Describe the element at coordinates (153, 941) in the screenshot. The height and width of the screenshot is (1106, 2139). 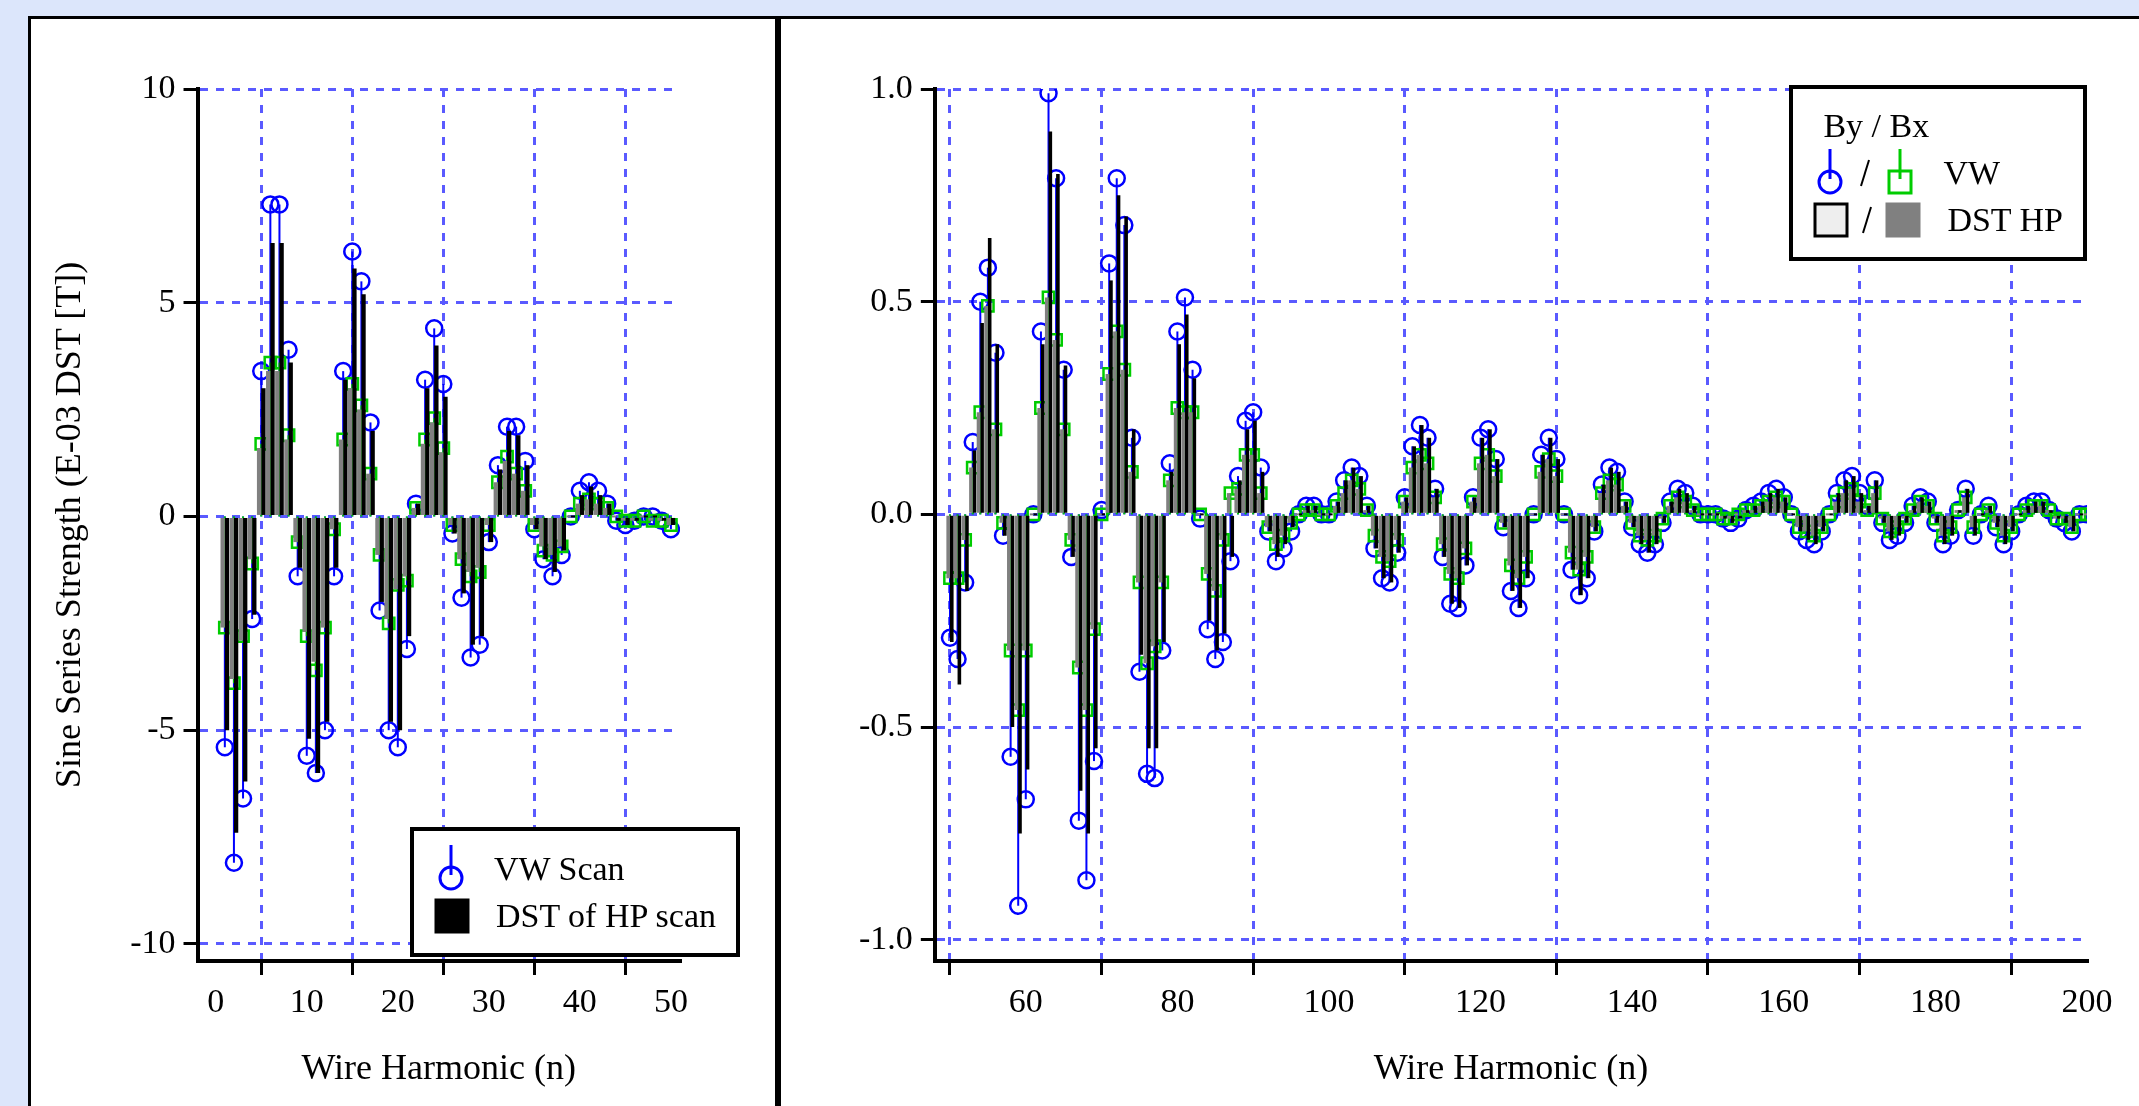
I see `y-tick-label: -10` at that location.